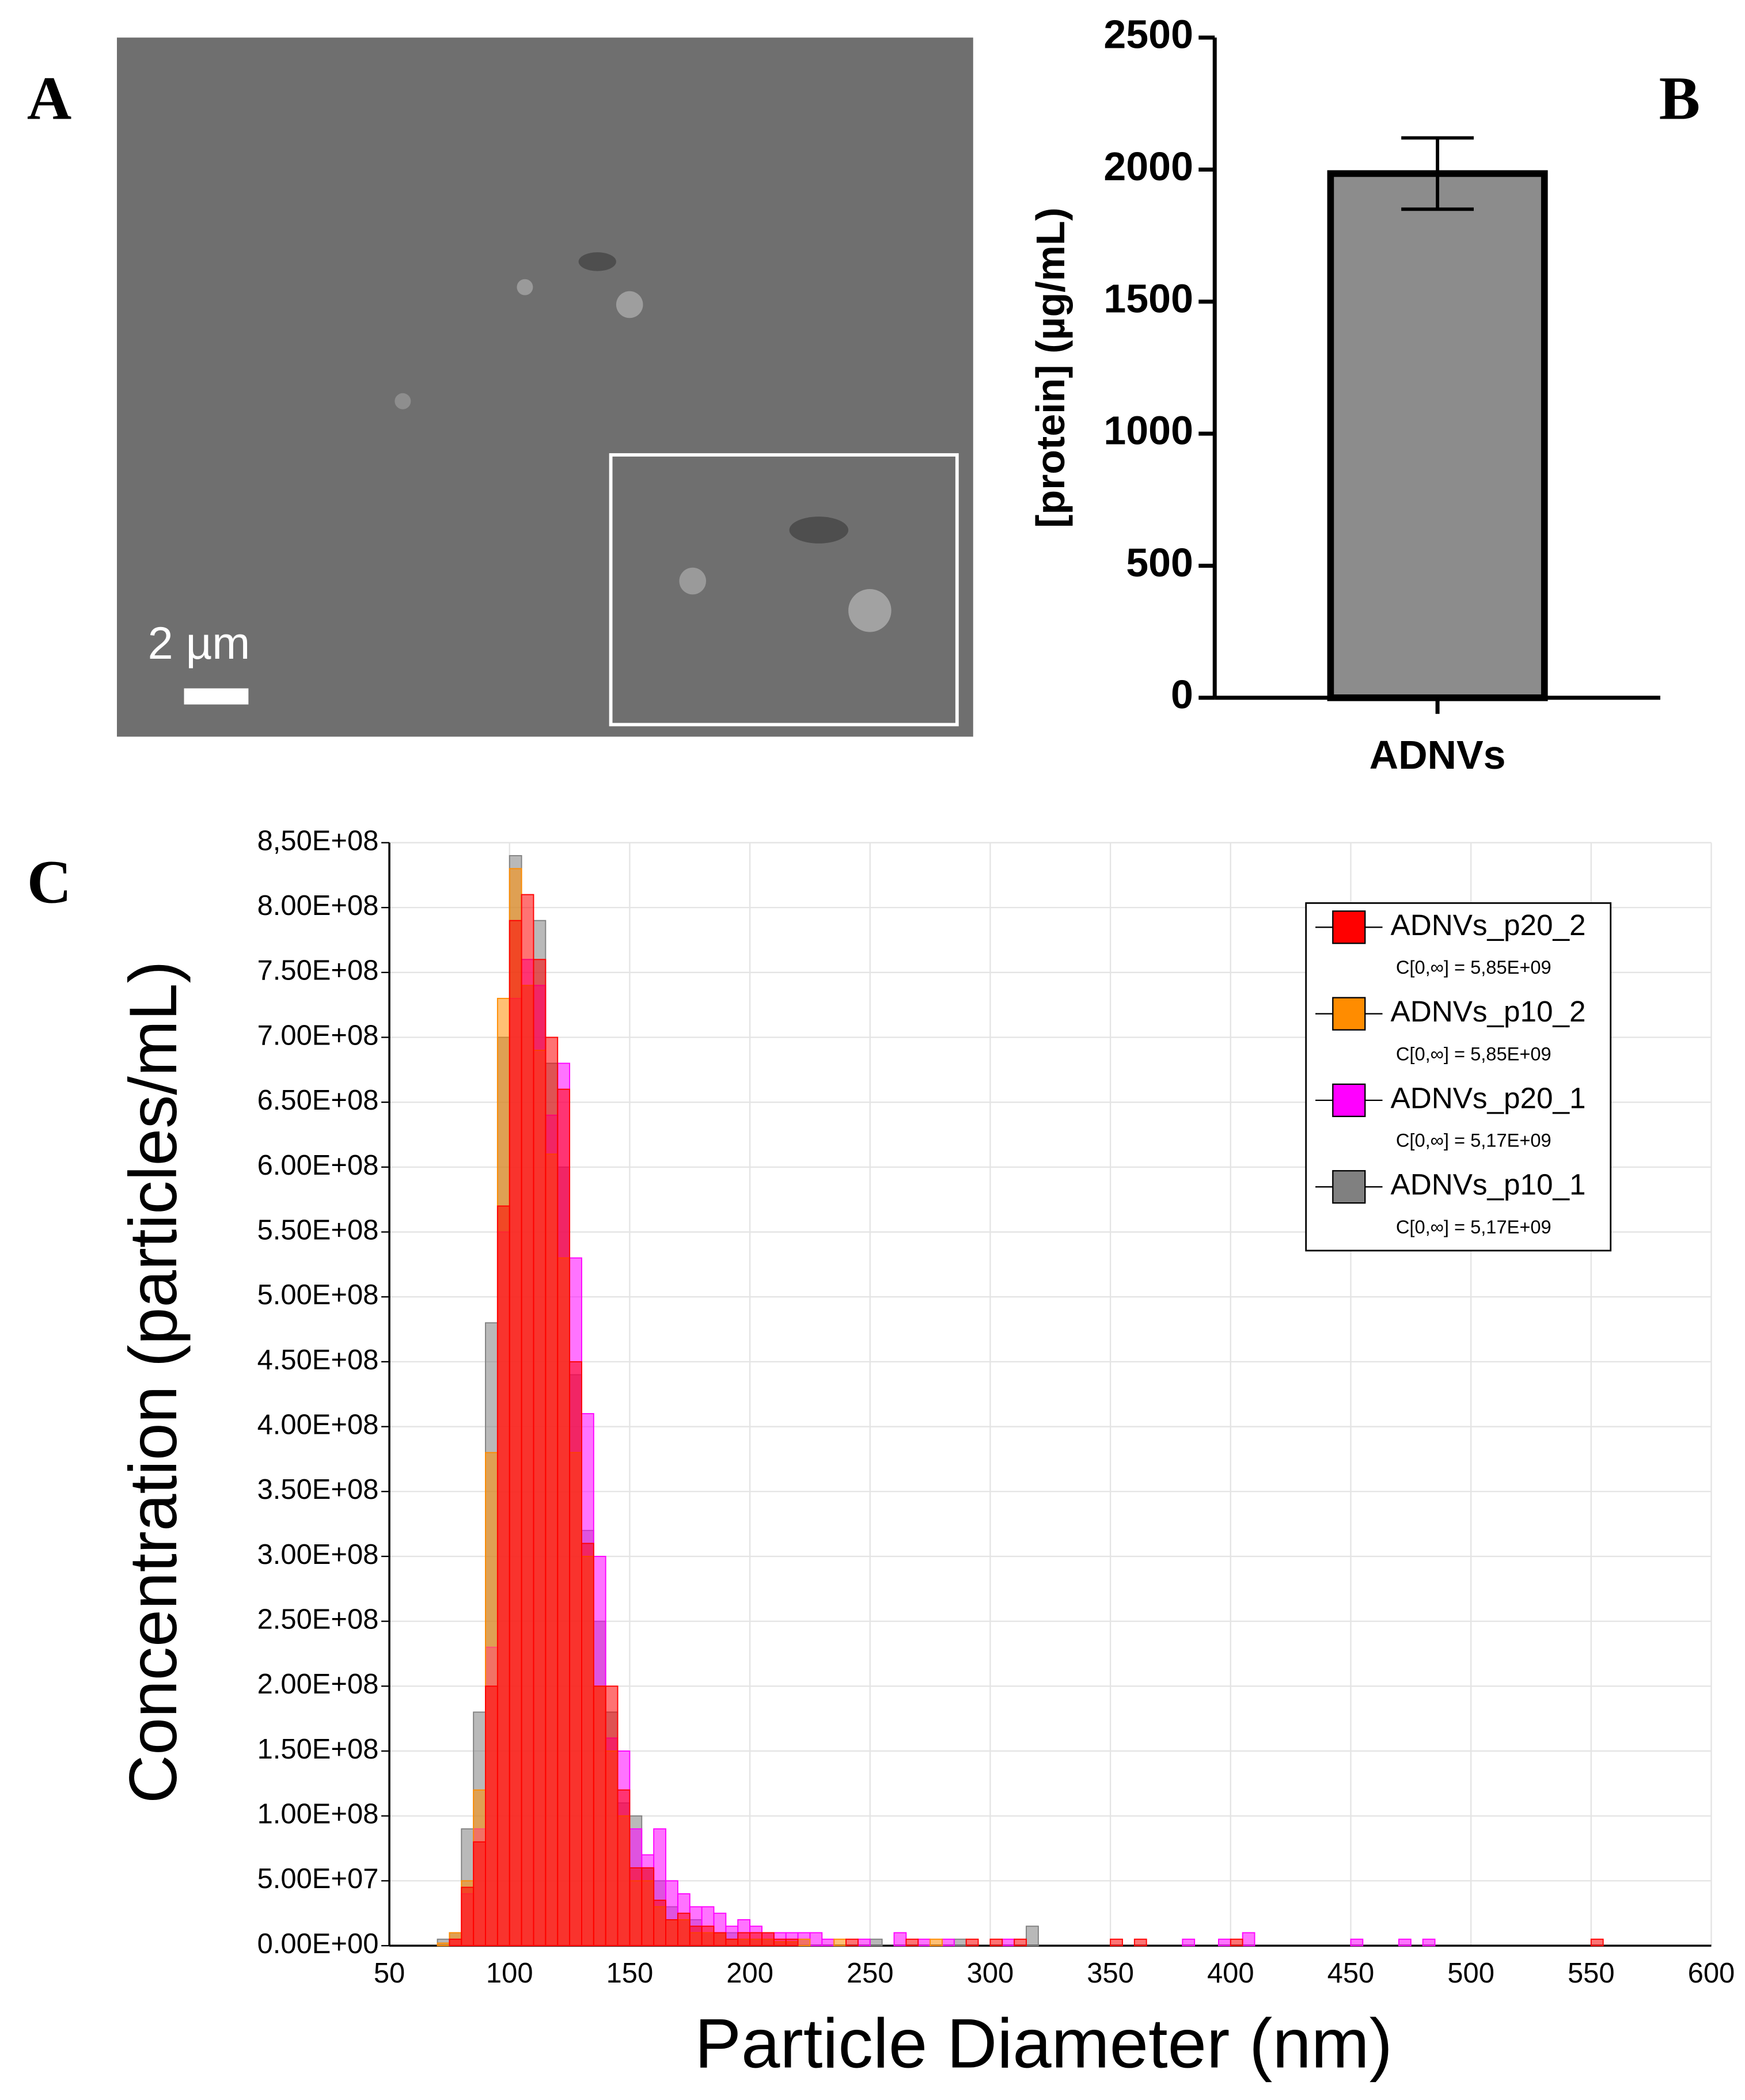  What do you see at coordinates (871, 1973) in the screenshot?
I see `x-tick-label: 250` at bounding box center [871, 1973].